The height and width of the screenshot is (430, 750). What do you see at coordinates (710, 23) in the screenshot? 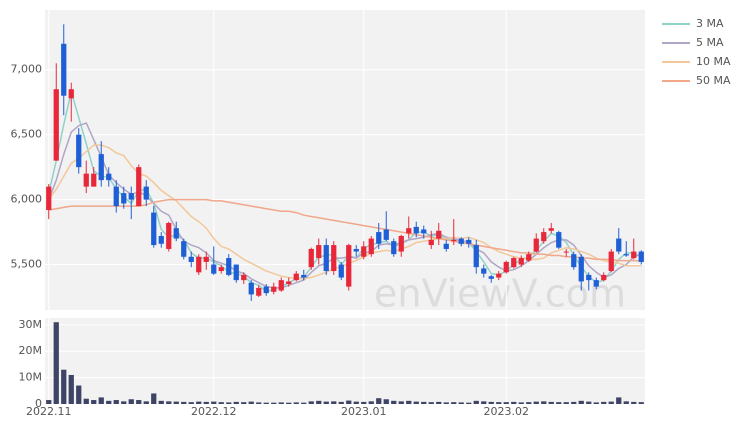
I see `legend-label: 3 MA` at bounding box center [710, 23].